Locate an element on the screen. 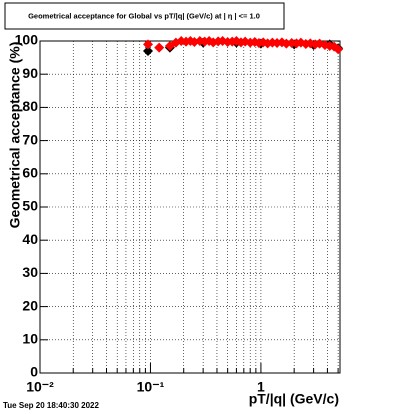 The image size is (400, 414). timestamp: Tue Sep 20 18:40:30 2022 is located at coordinates (51, 405).